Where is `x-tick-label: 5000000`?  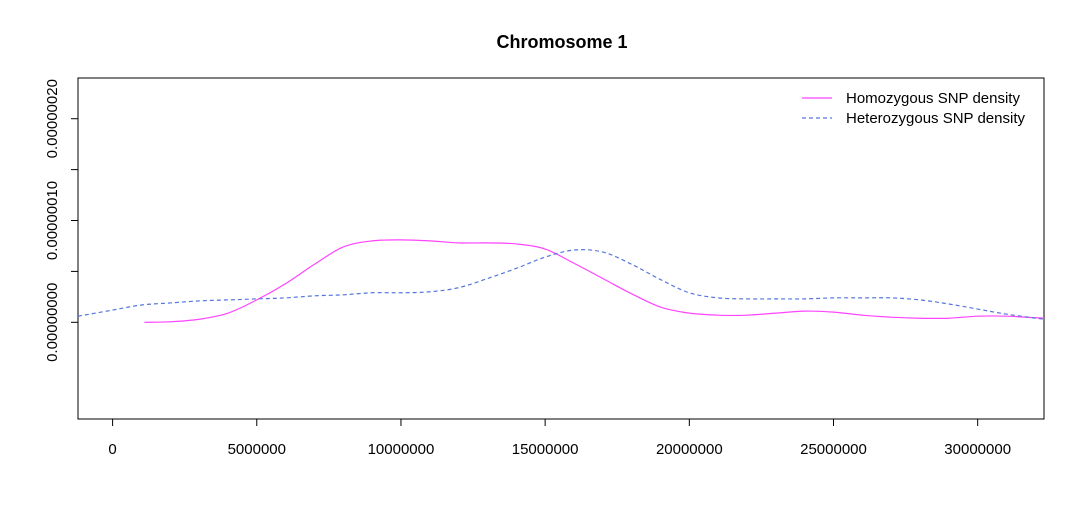
x-tick-label: 5000000 is located at coordinates (257, 449).